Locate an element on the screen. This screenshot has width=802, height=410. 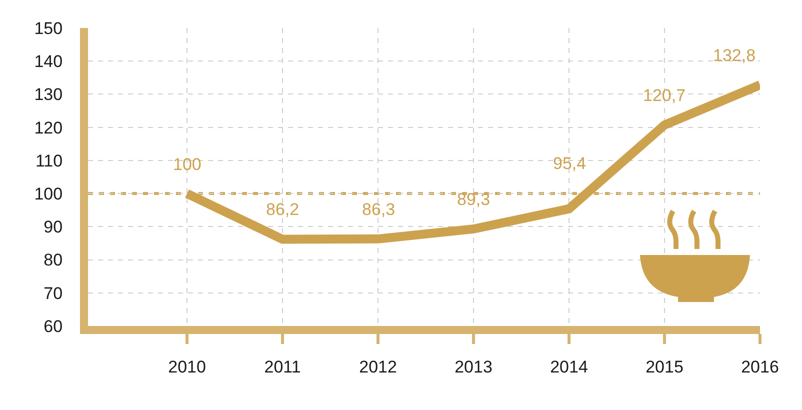
x-tick-label: 2012 is located at coordinates (378, 366).